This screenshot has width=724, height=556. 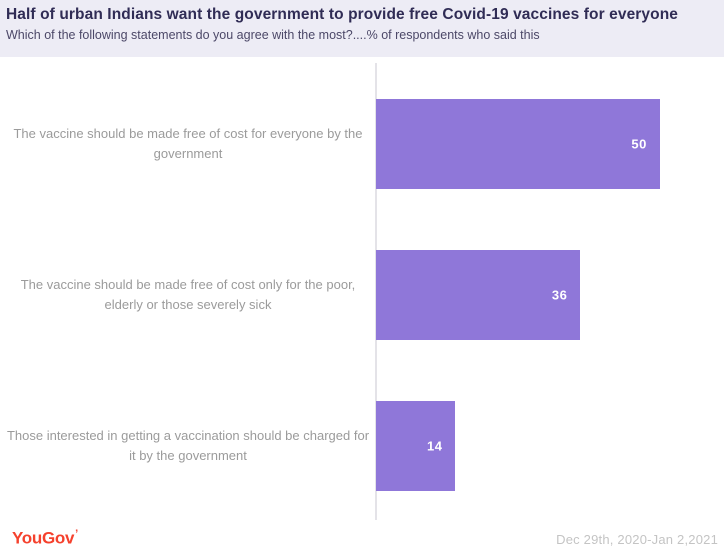 I want to click on yougov-logo: YouGov’, so click(x=45, y=538).